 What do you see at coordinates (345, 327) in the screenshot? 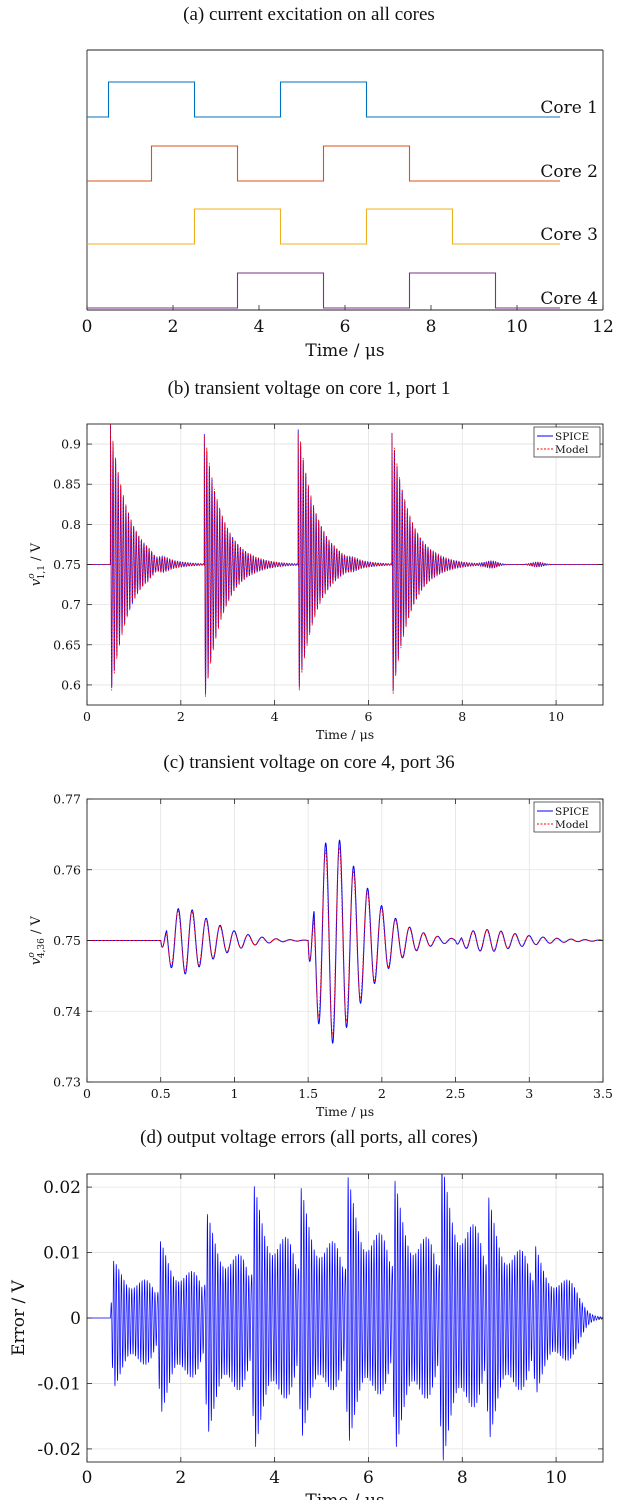
I see `panel-a-xtick-label: 6` at bounding box center [345, 327].